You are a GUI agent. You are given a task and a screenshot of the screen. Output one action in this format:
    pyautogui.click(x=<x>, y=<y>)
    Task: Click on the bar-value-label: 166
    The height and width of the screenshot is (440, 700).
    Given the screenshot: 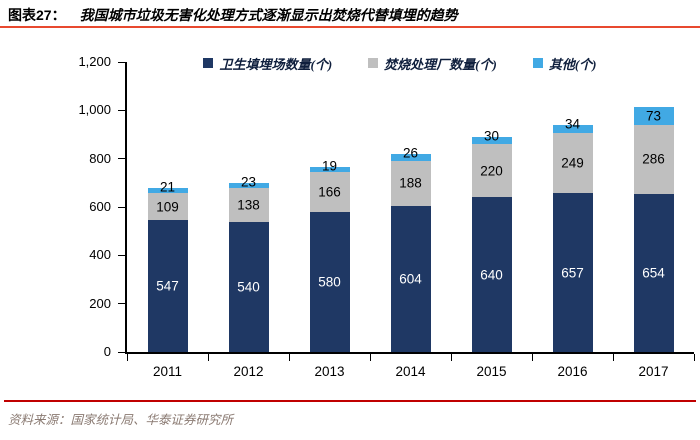 What is the action you would take?
    pyautogui.click(x=329, y=192)
    